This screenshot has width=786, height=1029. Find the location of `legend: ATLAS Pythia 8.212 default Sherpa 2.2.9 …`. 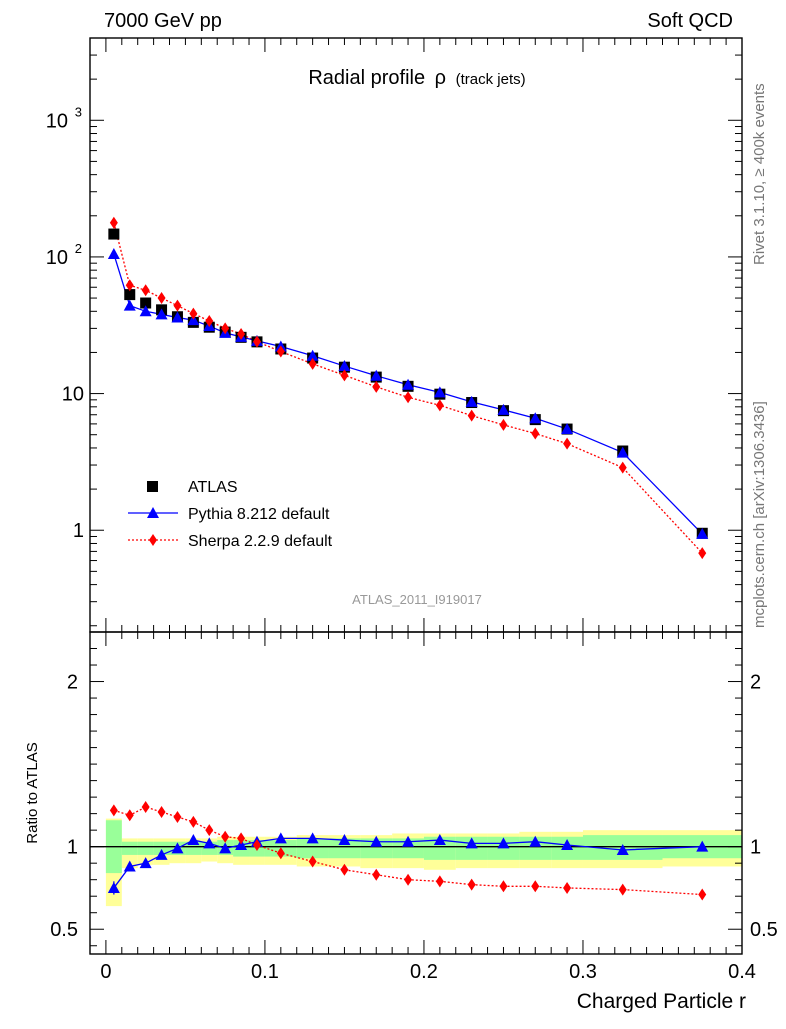

legend: ATLAS Pythia 8.212 default Sherpa 2.2.9 … is located at coordinates (230, 514).